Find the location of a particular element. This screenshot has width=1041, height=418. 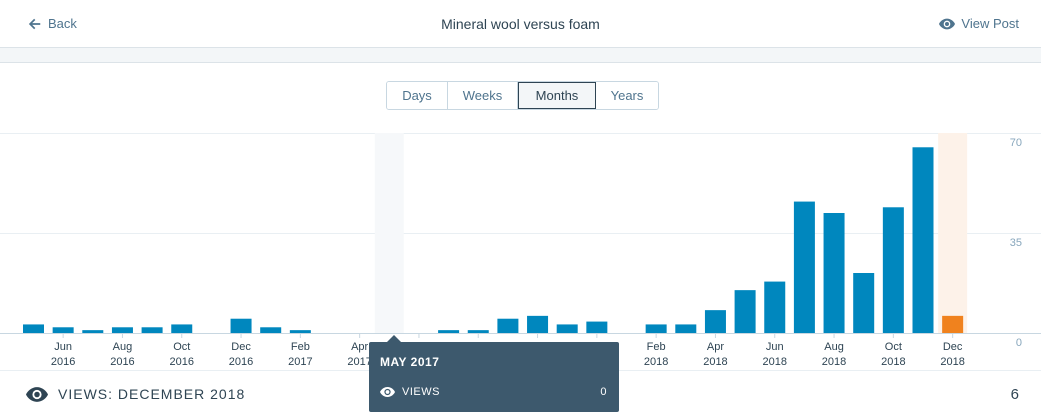

tab-years: Years is located at coordinates (627, 95).